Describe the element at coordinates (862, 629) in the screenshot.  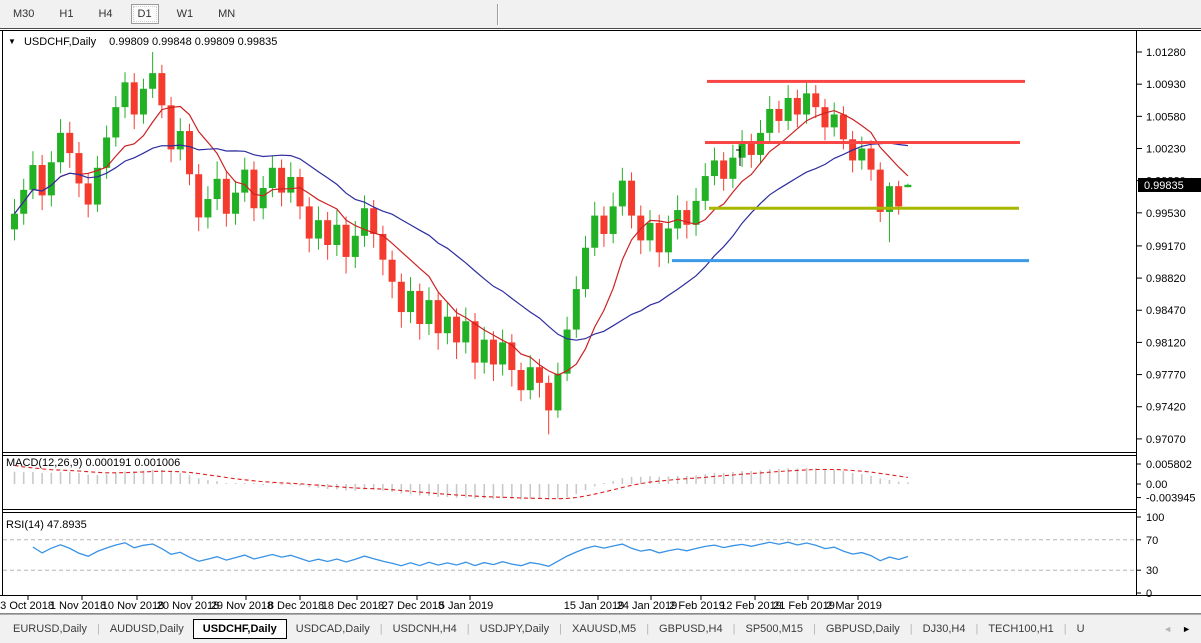
I see `tab-gbpusd-daily: GBPUSD,Daily` at that location.